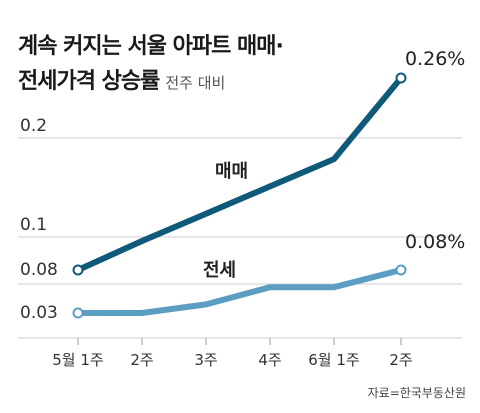 Image resolution: width=480 pixels, height=413 pixels. Describe the element at coordinates (435, 242) in the screenshot. I see `value-label-jeonse: 0.08%` at that location.